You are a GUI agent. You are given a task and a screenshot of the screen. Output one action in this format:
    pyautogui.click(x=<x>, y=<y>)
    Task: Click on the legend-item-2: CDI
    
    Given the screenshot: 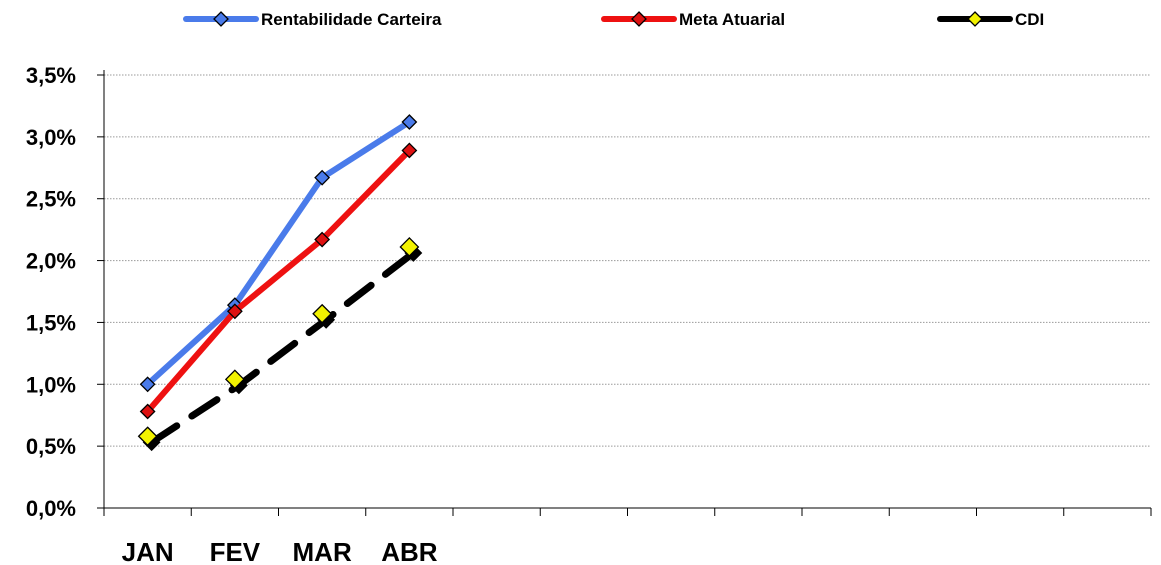 What is the action you would take?
    pyautogui.click(x=990, y=19)
    